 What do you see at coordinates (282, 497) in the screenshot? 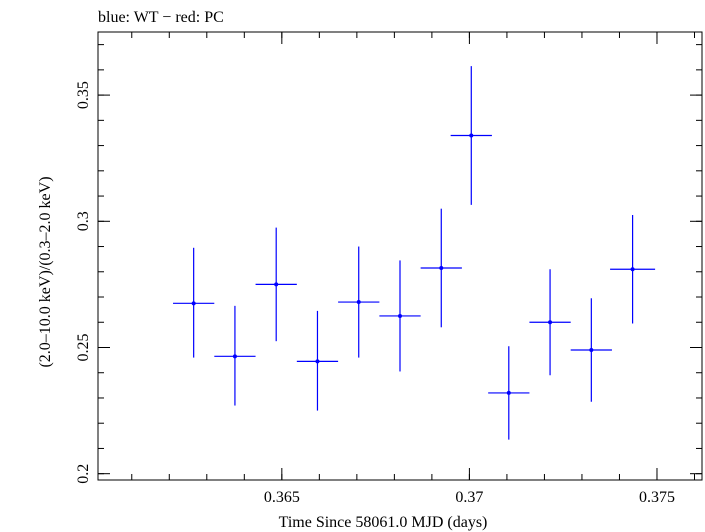
I see `x-tick-label: 0.365` at bounding box center [282, 497].